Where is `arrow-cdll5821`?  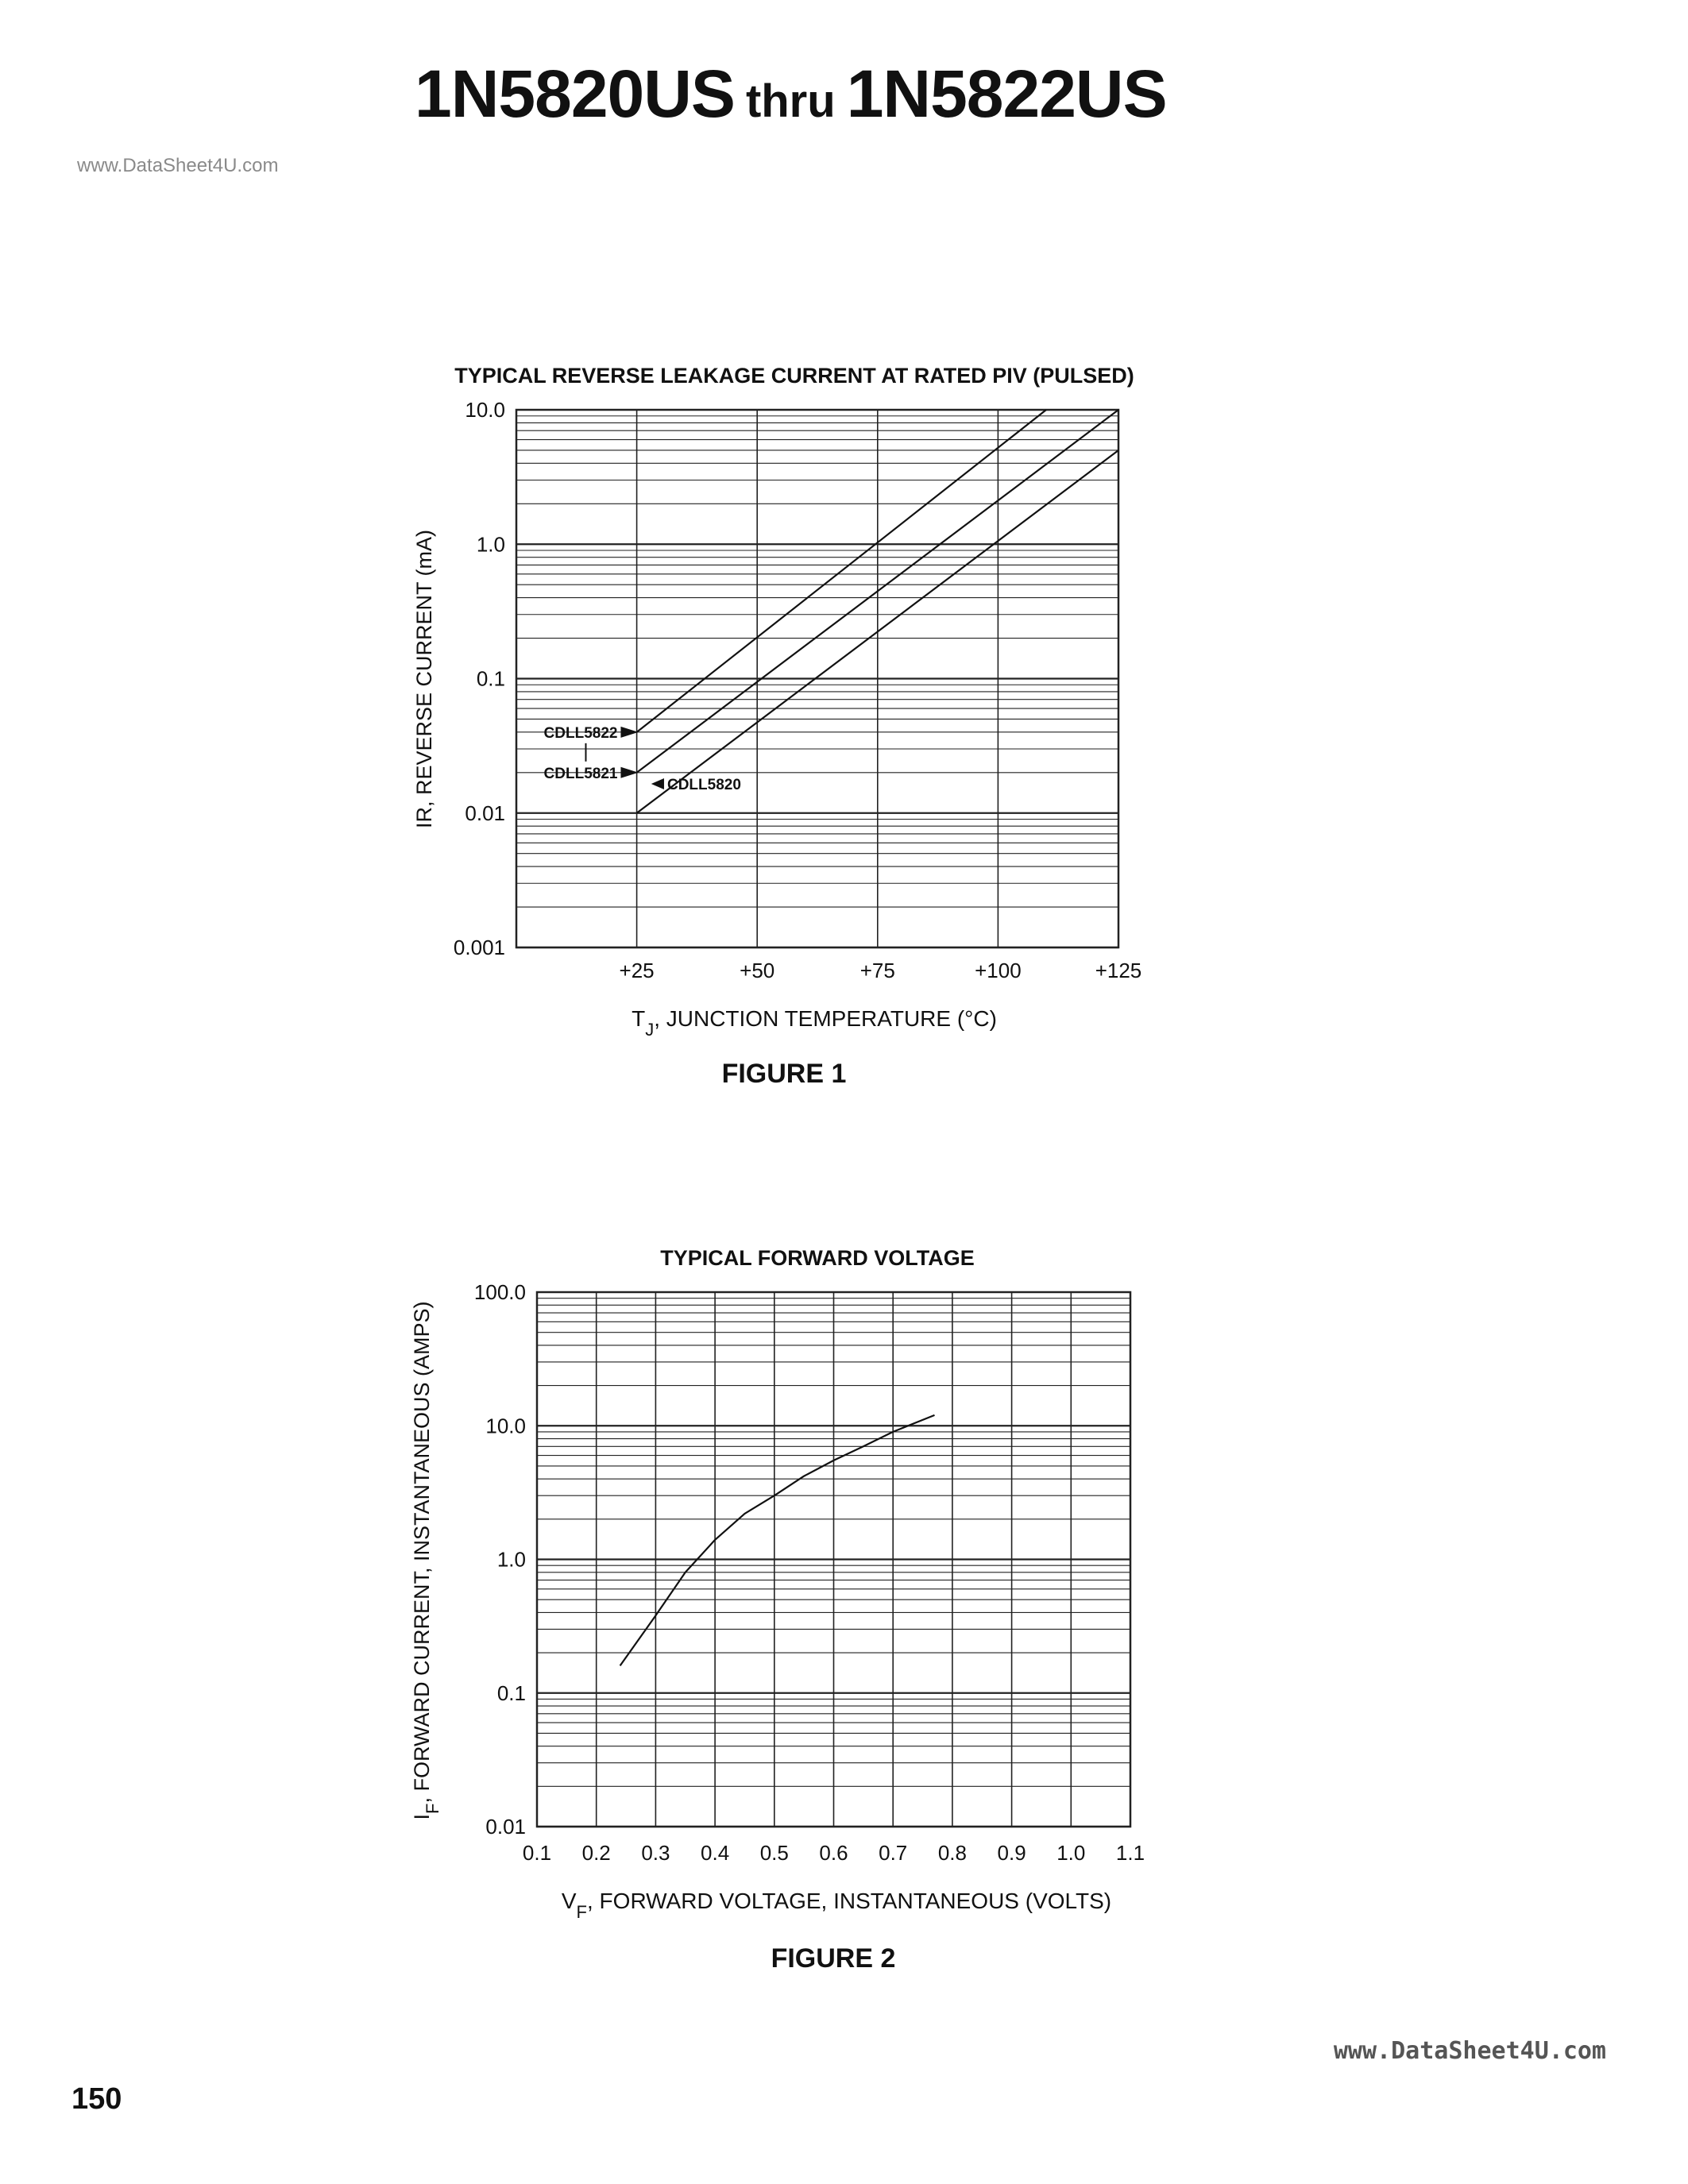 arrow-cdll5821 is located at coordinates (629, 772).